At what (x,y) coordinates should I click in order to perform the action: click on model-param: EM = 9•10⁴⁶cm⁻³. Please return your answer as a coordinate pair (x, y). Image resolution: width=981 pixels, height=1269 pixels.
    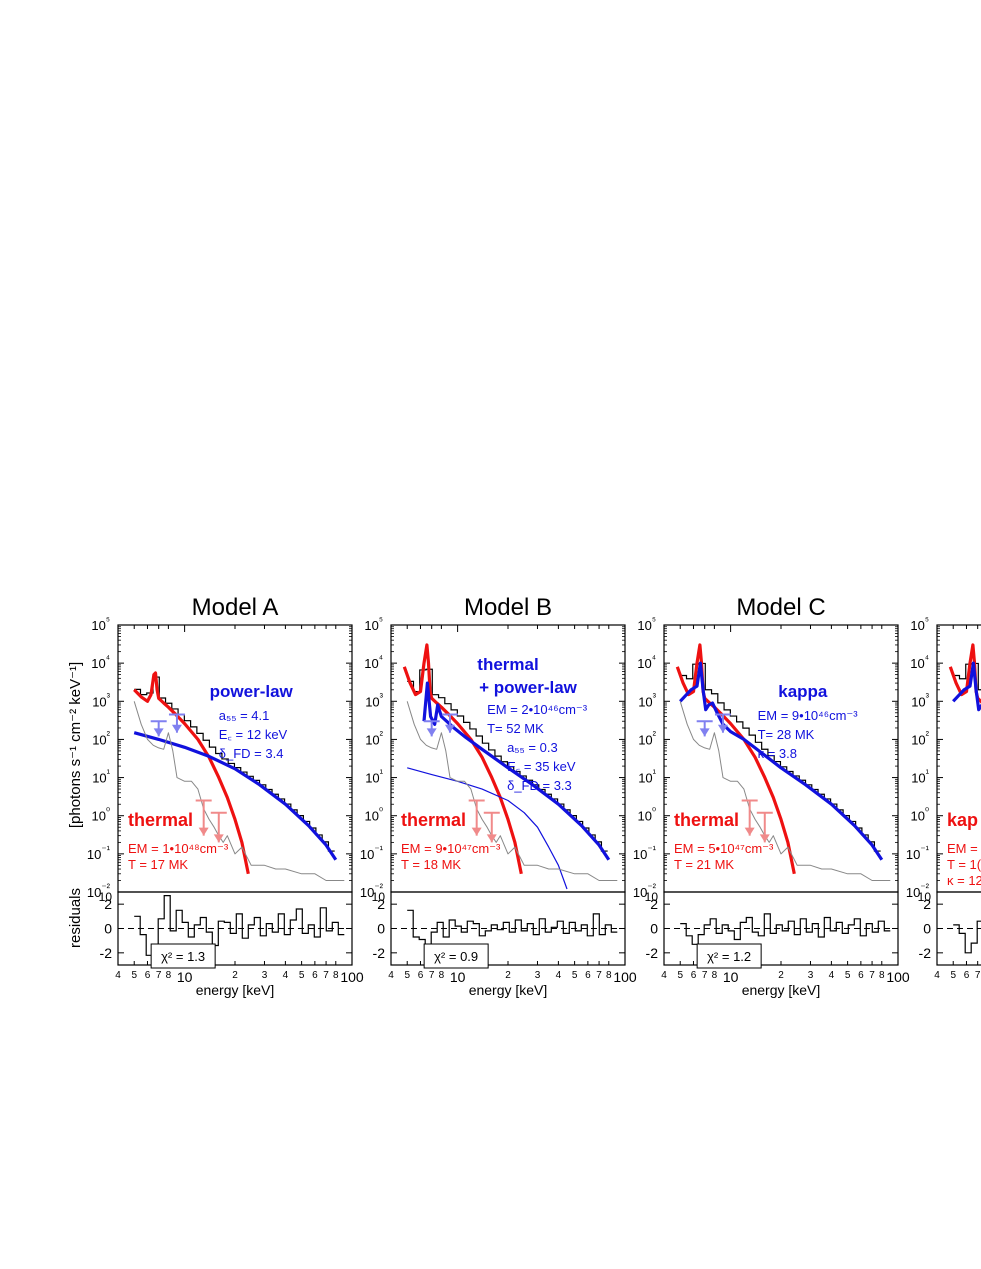
    Looking at the image, I should click on (808, 715).